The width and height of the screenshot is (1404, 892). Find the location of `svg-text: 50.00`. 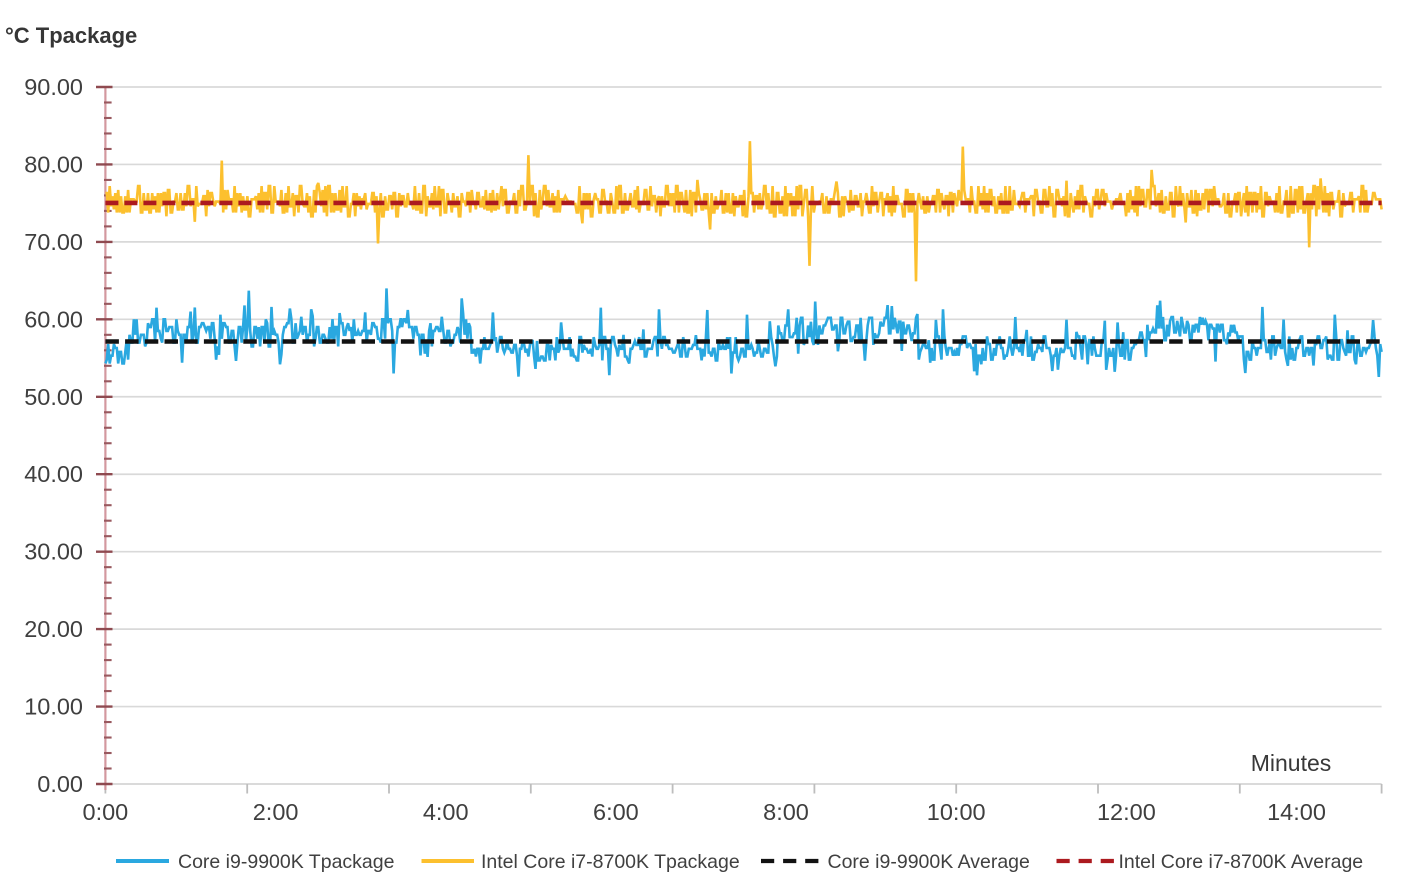

svg-text: 50.00 is located at coordinates (53, 397).